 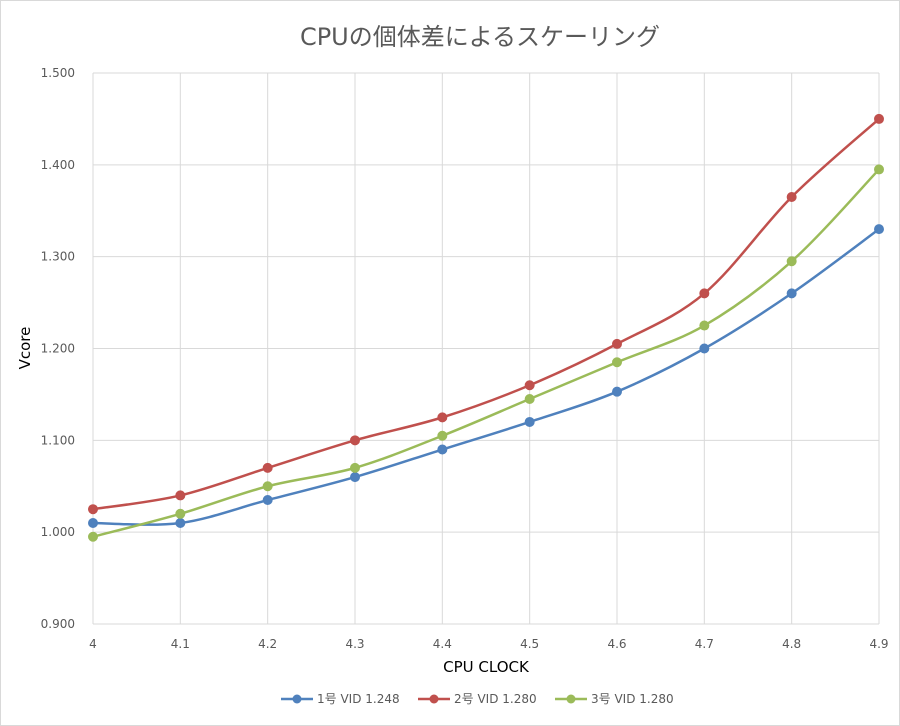 I want to click on legend-label: 2号 VID 1.280, so click(x=495, y=699).